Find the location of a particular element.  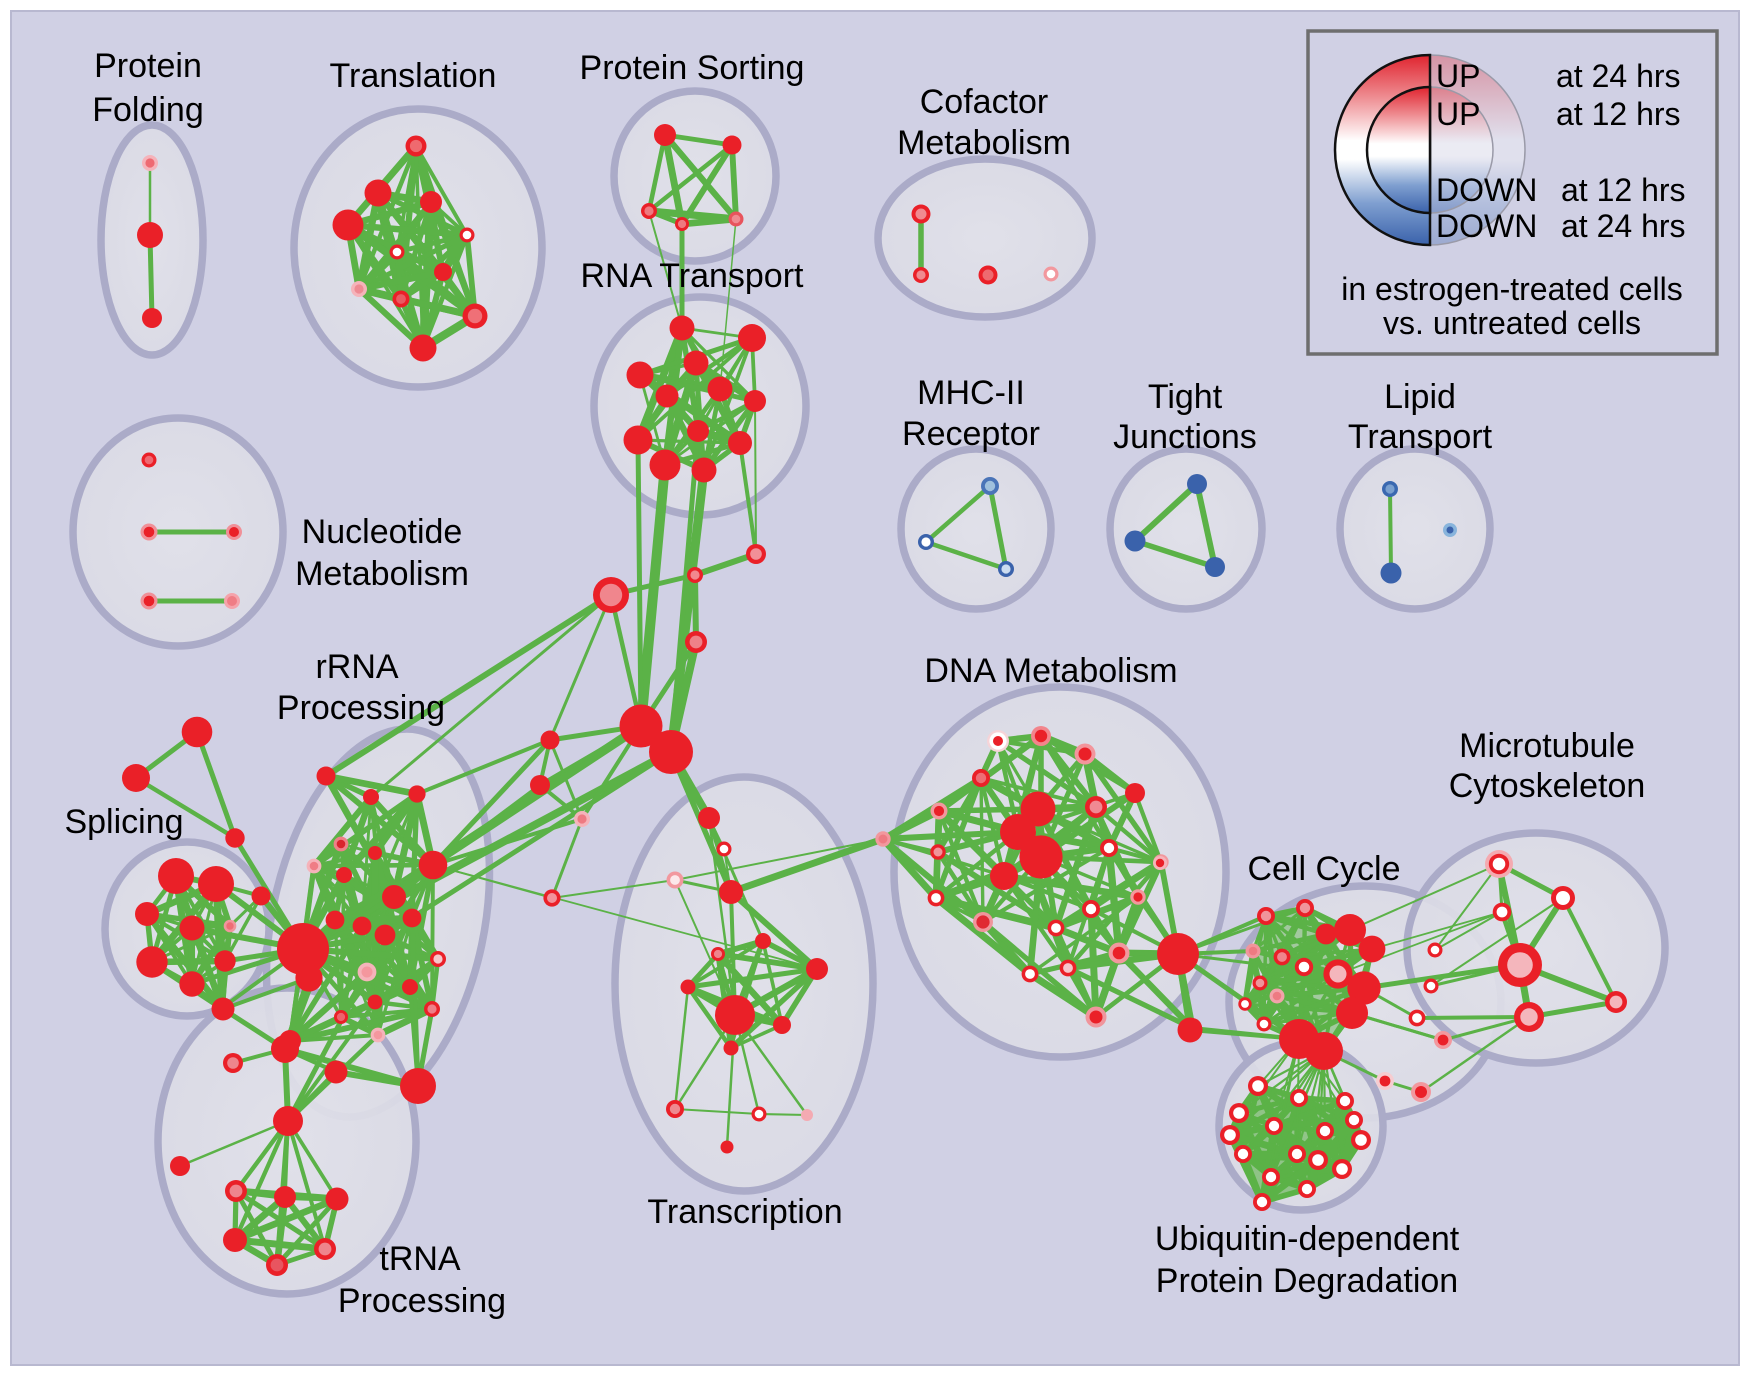

svg-text: Cofactor is located at coordinates (984, 102).